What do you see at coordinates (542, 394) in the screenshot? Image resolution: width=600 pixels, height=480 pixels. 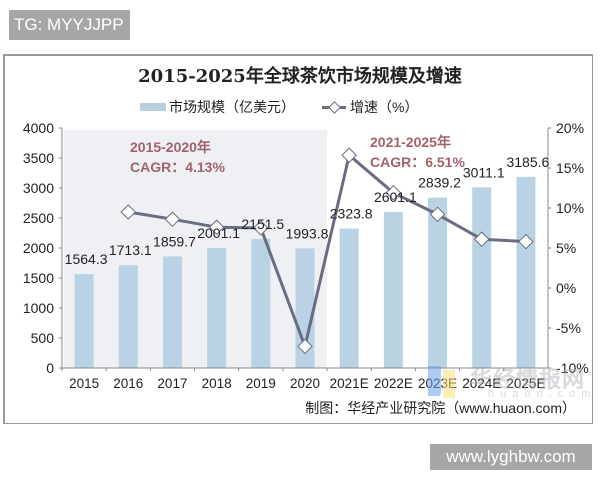 I see `overlay-watermark-sub: huaon.com` at bounding box center [542, 394].